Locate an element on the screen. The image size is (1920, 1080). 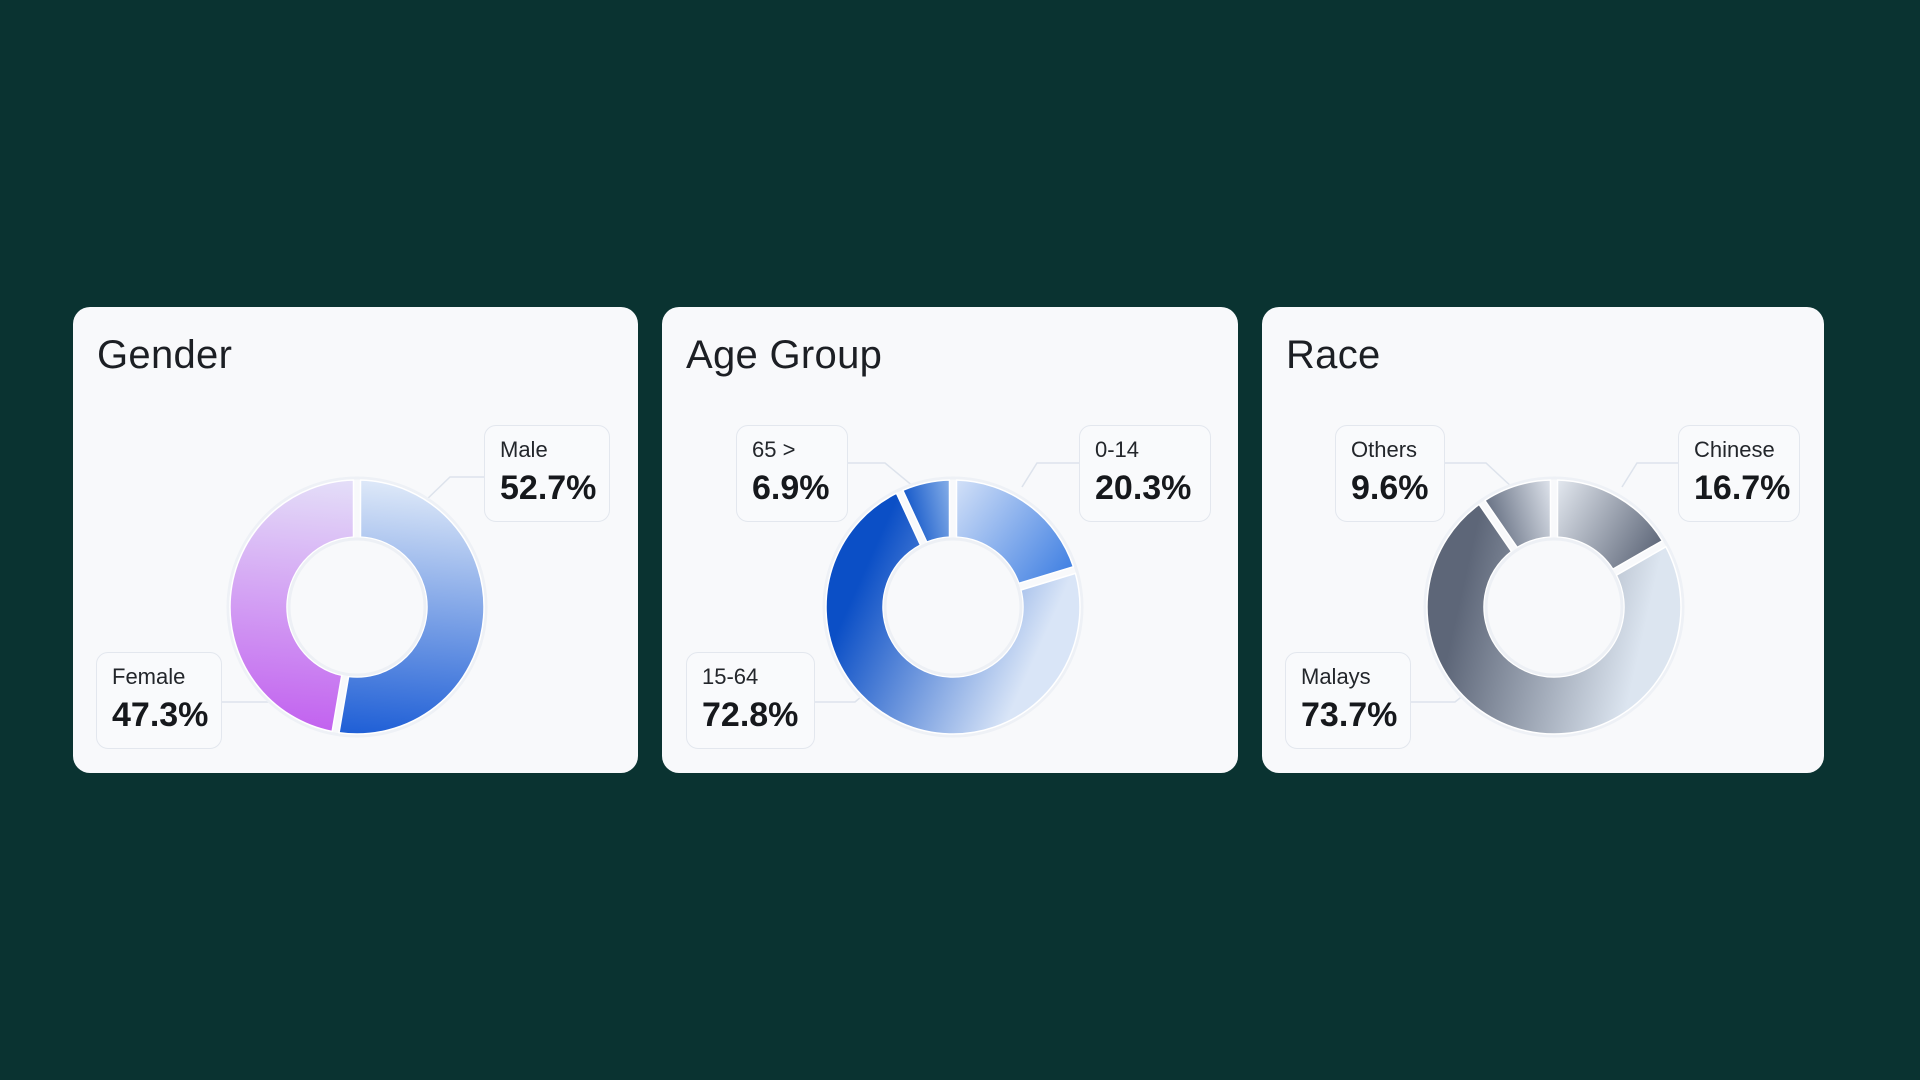
slice-label-value: 16.7% is located at coordinates (1742, 488).